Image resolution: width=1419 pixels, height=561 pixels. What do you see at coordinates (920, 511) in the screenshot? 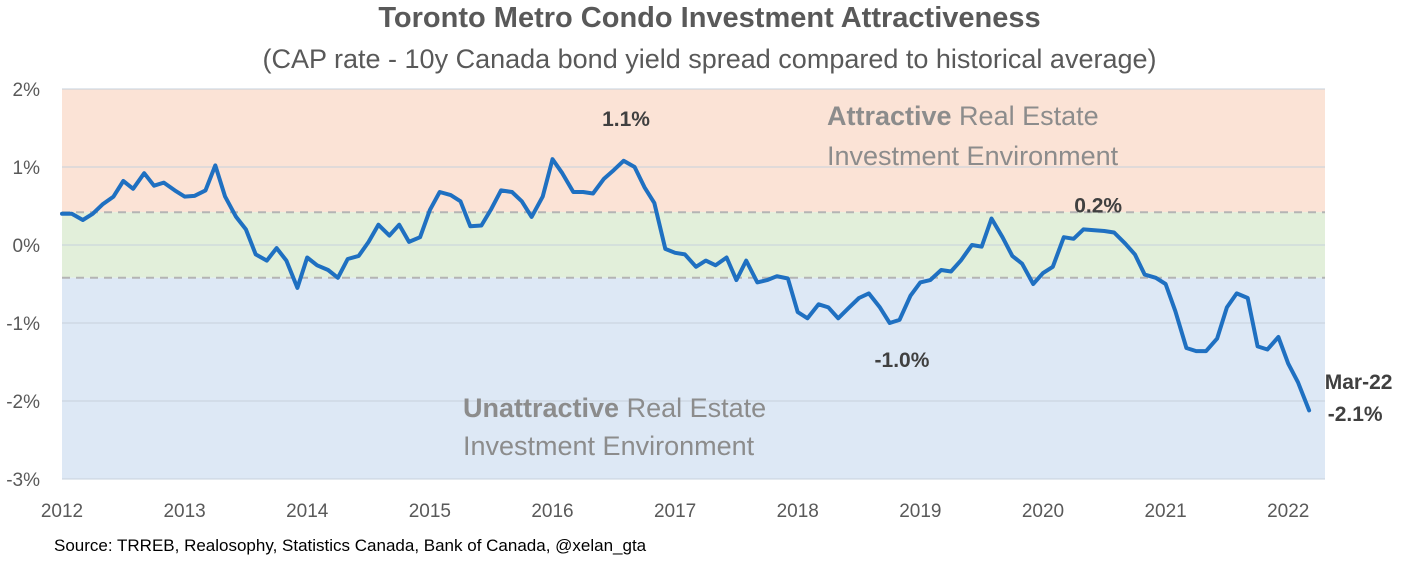
I see `x-tick-label-7: 2019` at bounding box center [920, 511].